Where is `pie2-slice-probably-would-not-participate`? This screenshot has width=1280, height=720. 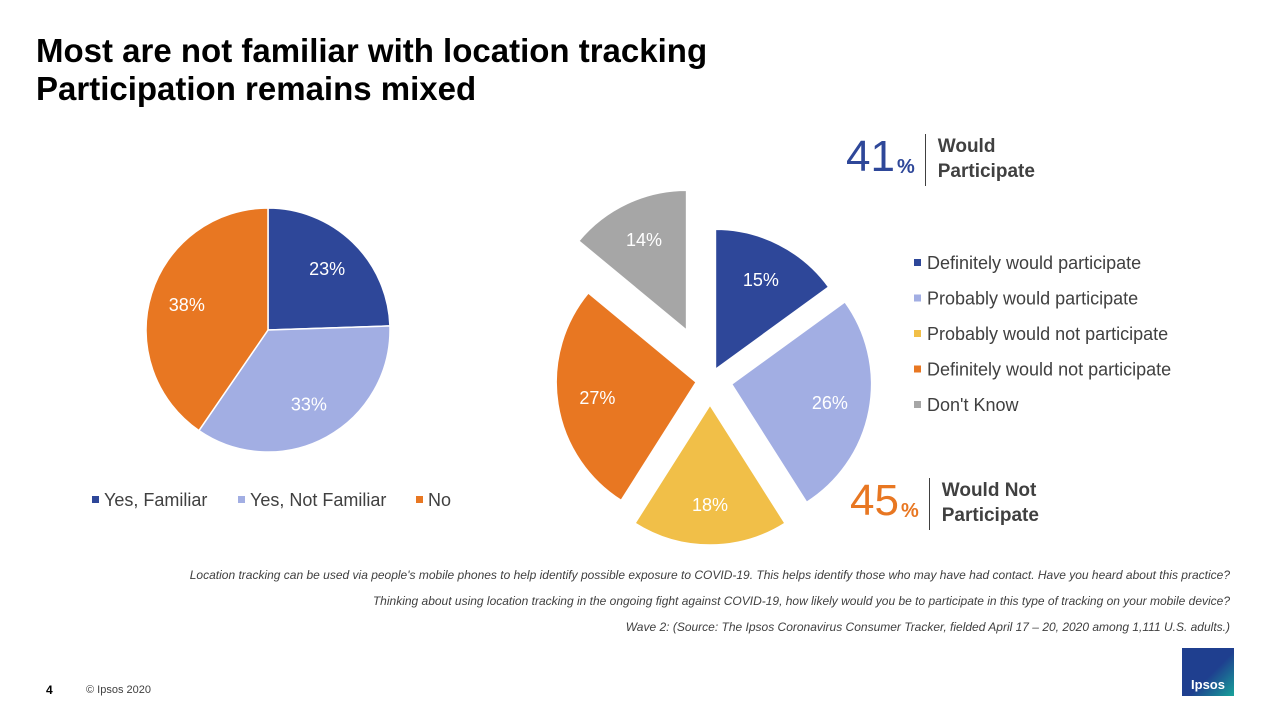 pie2-slice-probably-would-not-participate is located at coordinates (710, 474).